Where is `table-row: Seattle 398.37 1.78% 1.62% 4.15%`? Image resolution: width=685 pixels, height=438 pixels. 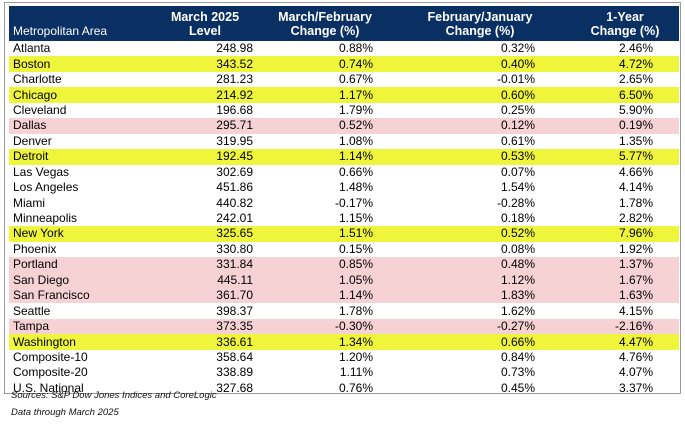 table-row: Seattle 398.37 1.78% 1.62% 4.15% is located at coordinates (344, 310).